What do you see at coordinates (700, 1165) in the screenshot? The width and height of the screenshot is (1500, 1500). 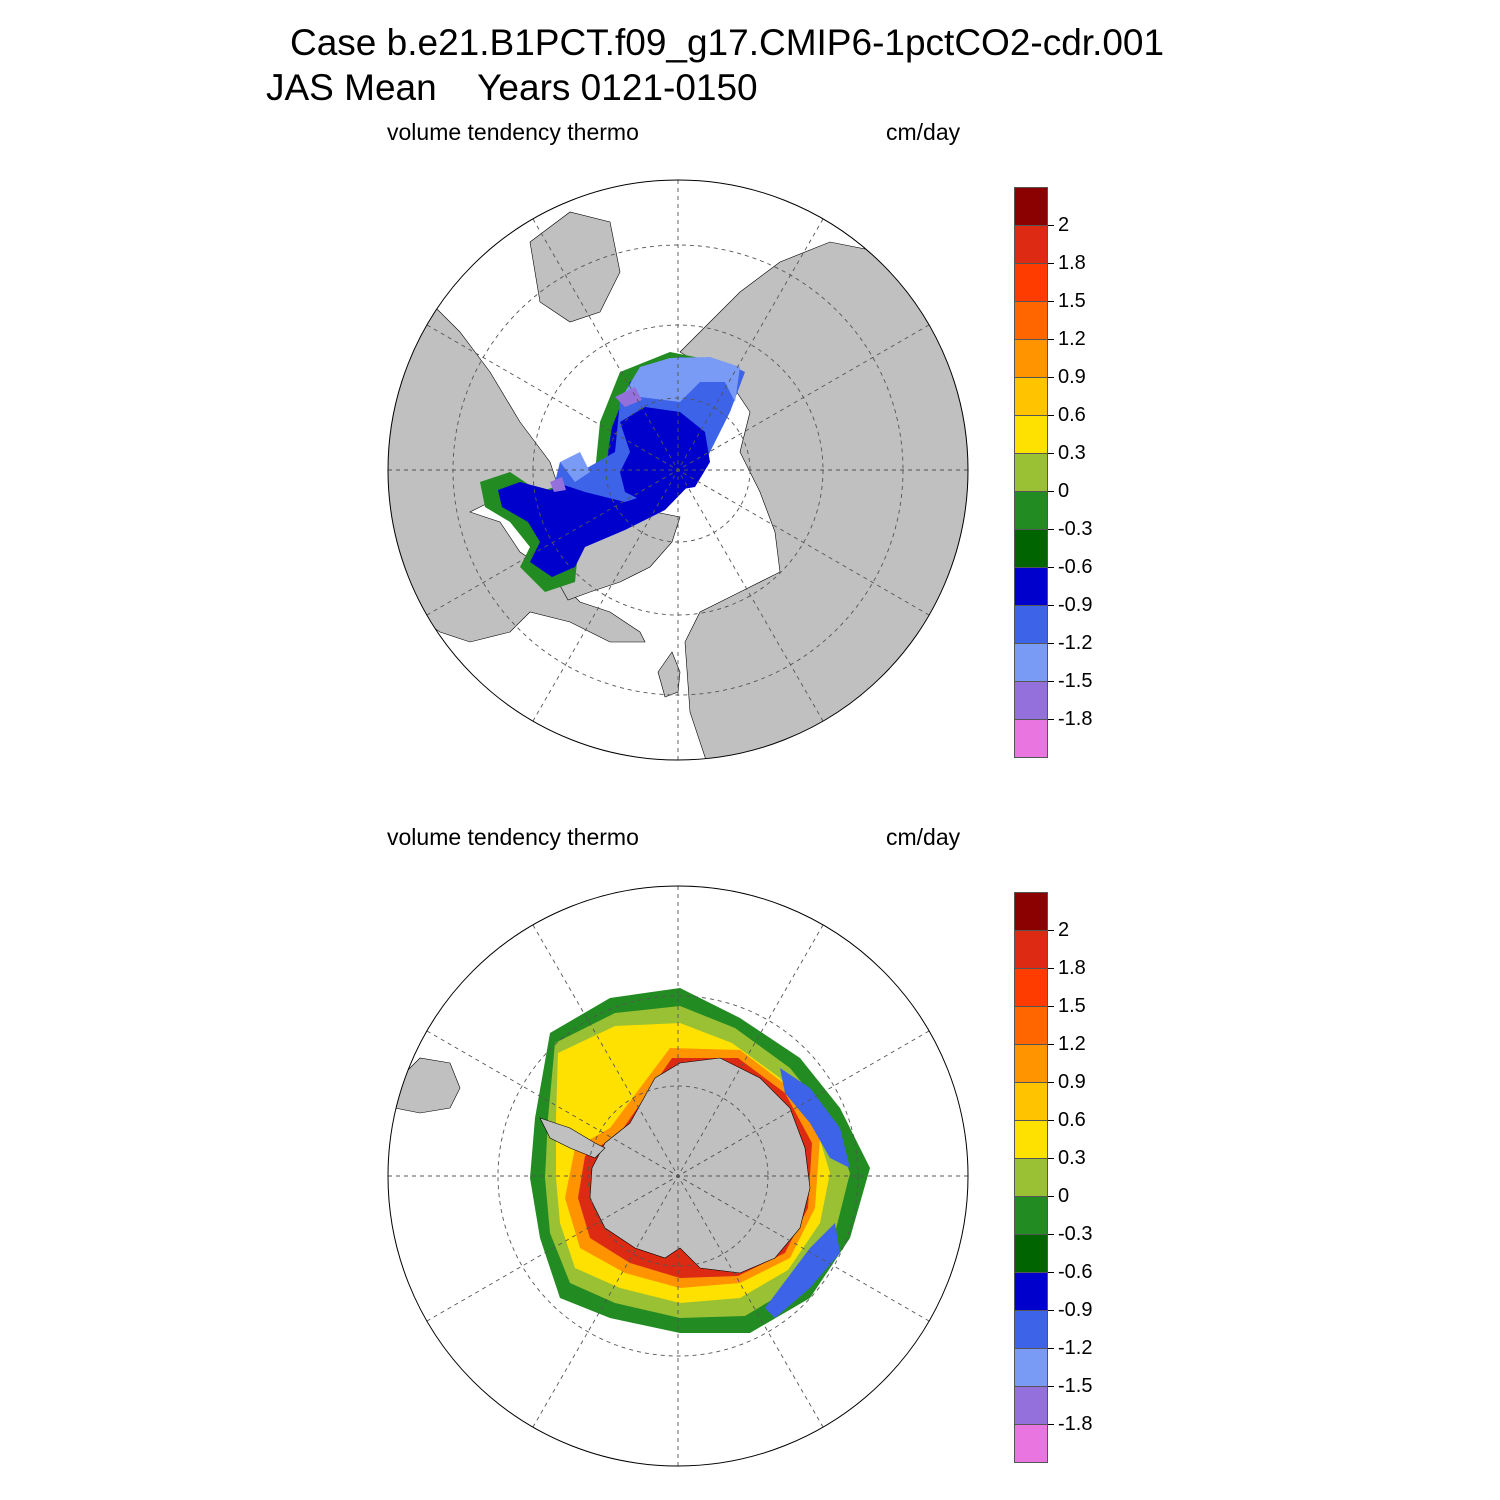 I see `south-land-antarctica` at bounding box center [700, 1165].